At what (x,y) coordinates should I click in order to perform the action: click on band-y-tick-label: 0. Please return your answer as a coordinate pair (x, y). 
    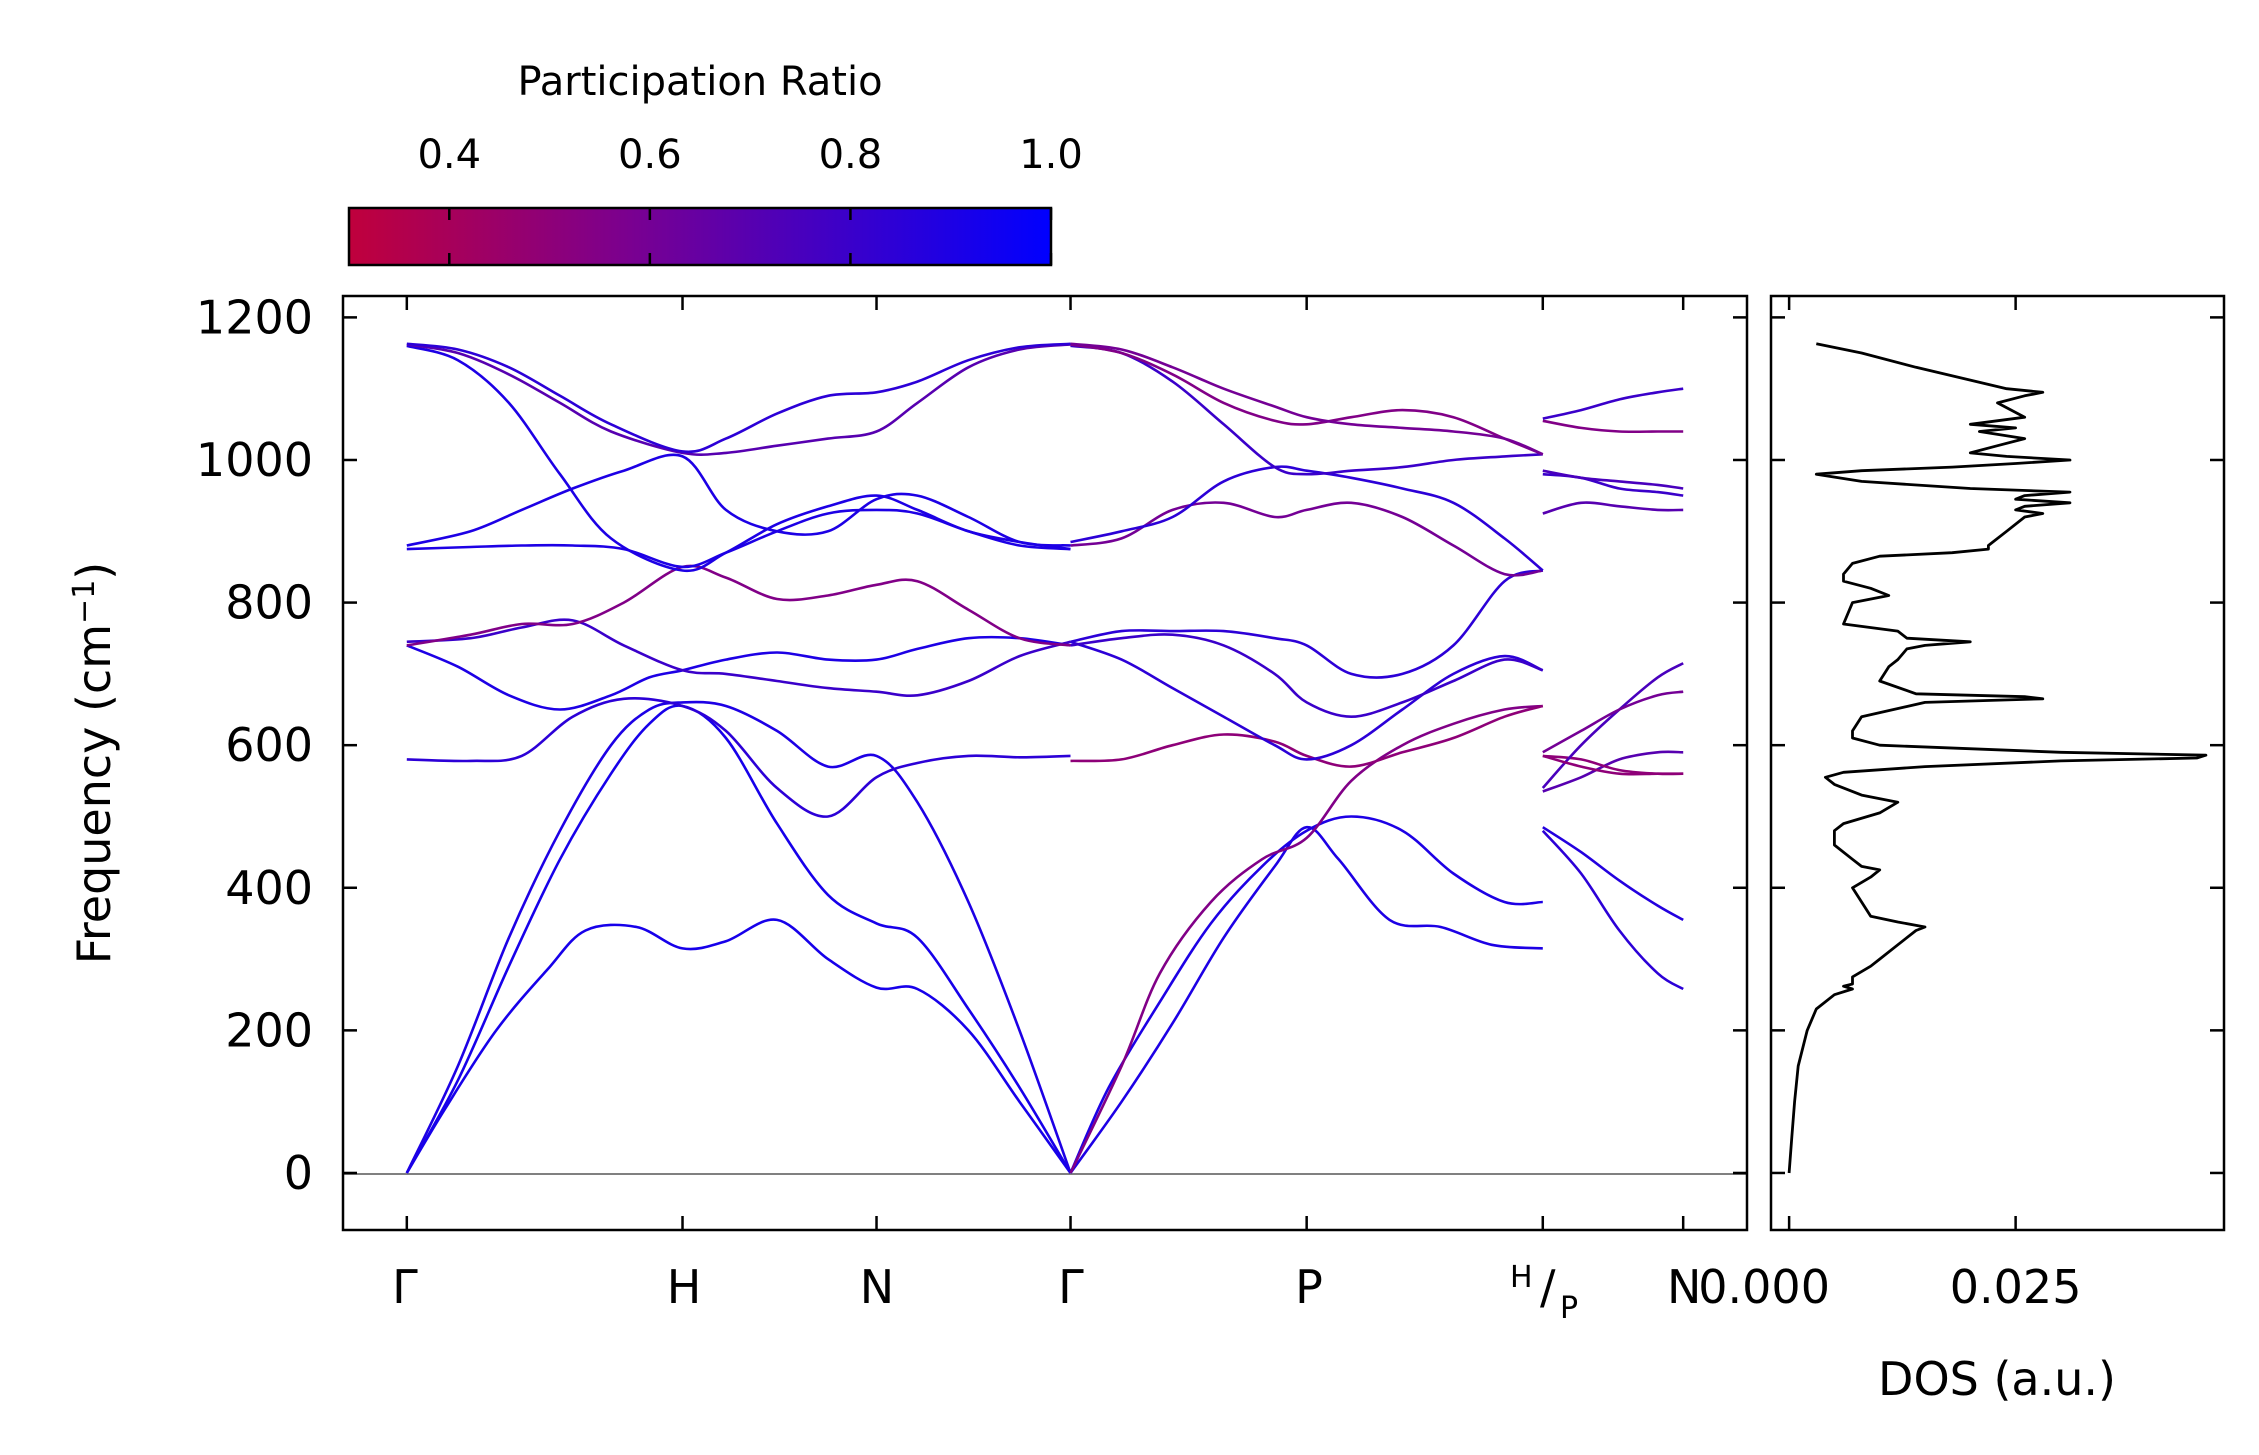
    Looking at the image, I should click on (298, 1173).